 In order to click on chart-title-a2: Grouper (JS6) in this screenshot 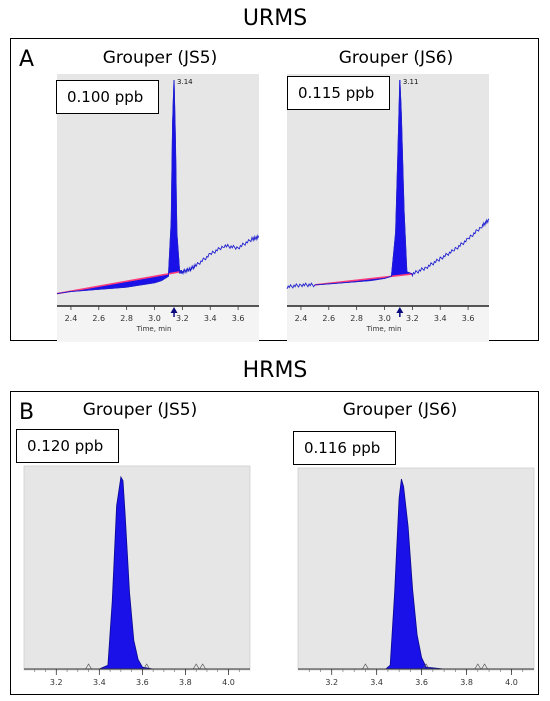, I will do `click(396, 58)`.